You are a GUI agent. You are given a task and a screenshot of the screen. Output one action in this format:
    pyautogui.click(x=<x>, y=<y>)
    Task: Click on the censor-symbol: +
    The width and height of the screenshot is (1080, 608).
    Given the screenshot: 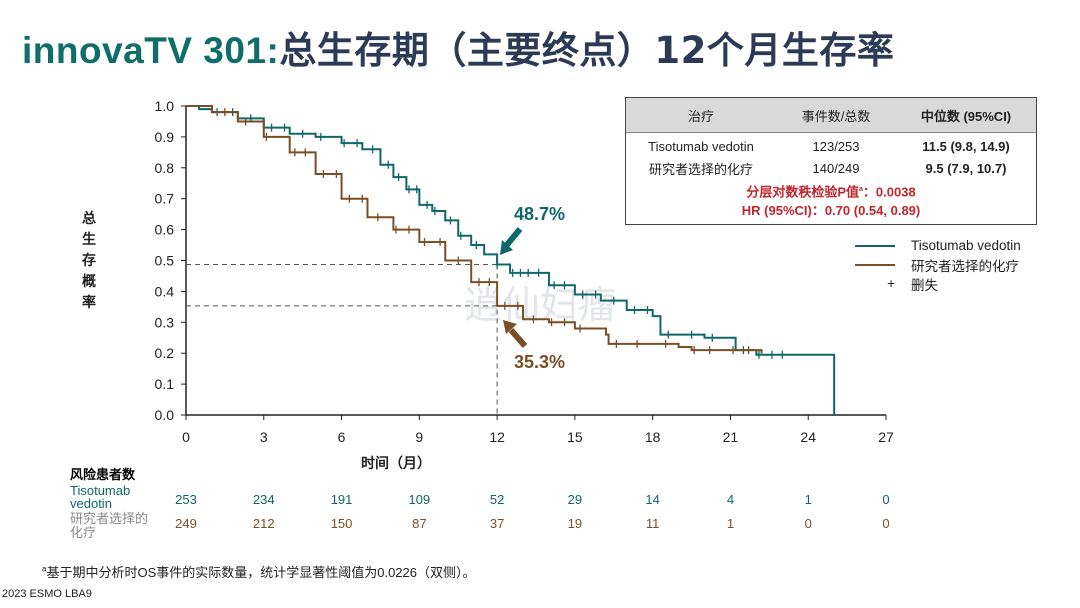 What is the action you would take?
    pyautogui.click(x=891, y=283)
    